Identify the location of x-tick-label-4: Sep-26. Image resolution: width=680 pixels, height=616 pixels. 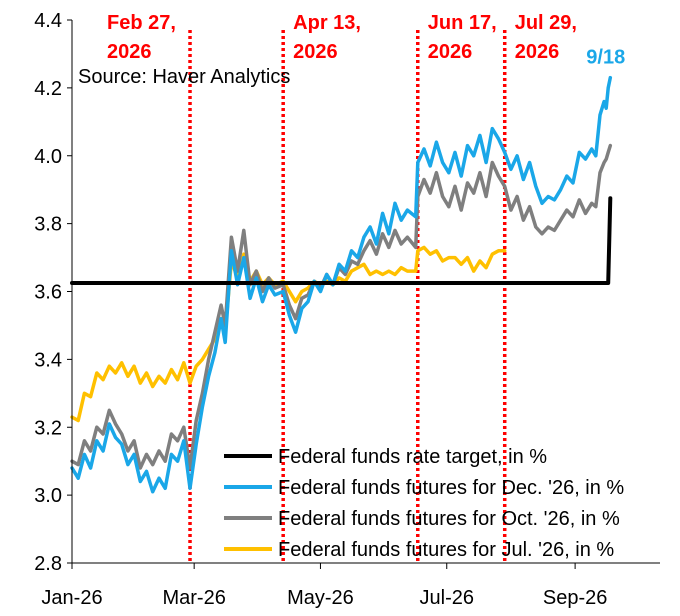
(575, 598).